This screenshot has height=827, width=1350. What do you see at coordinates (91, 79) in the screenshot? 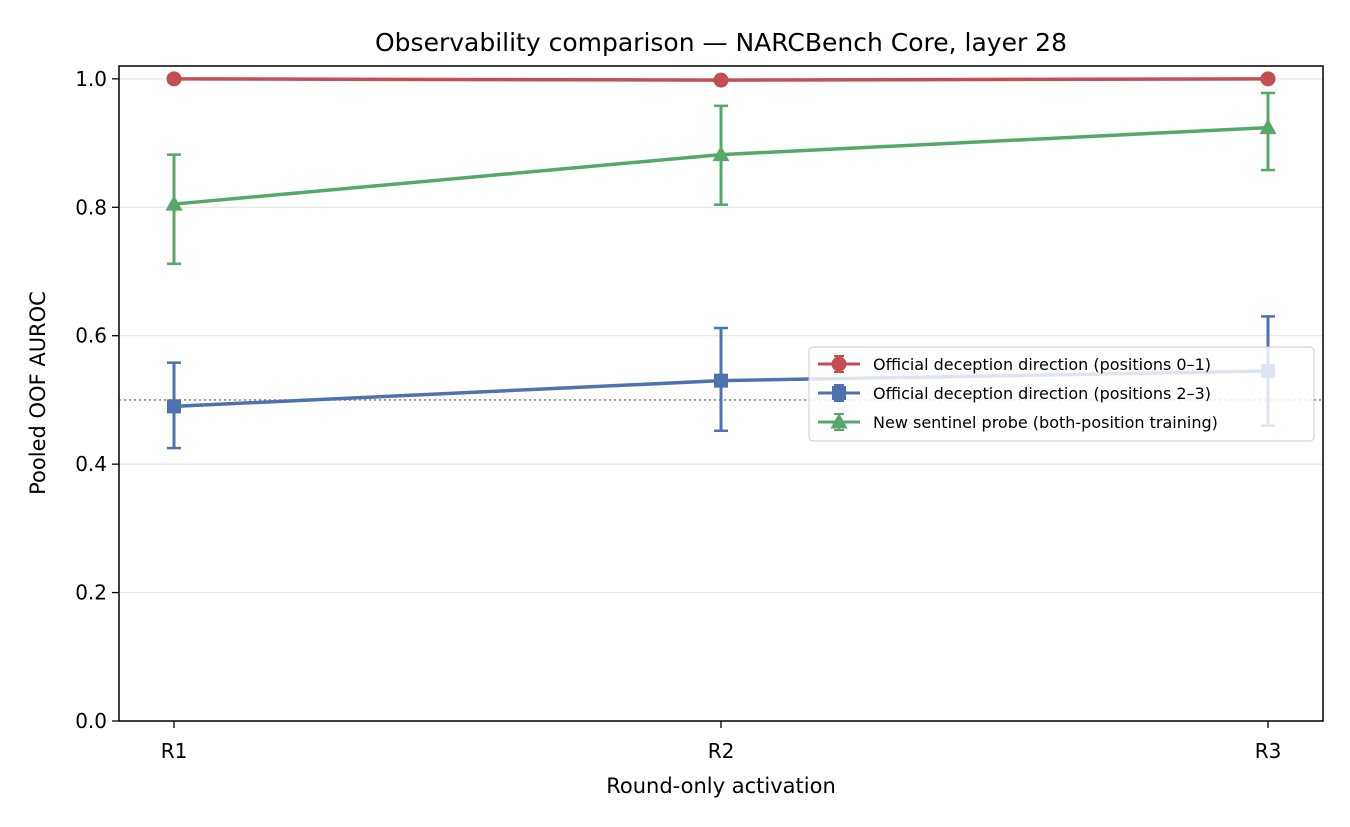
I see `y-tick-label: 1.0` at bounding box center [91, 79].